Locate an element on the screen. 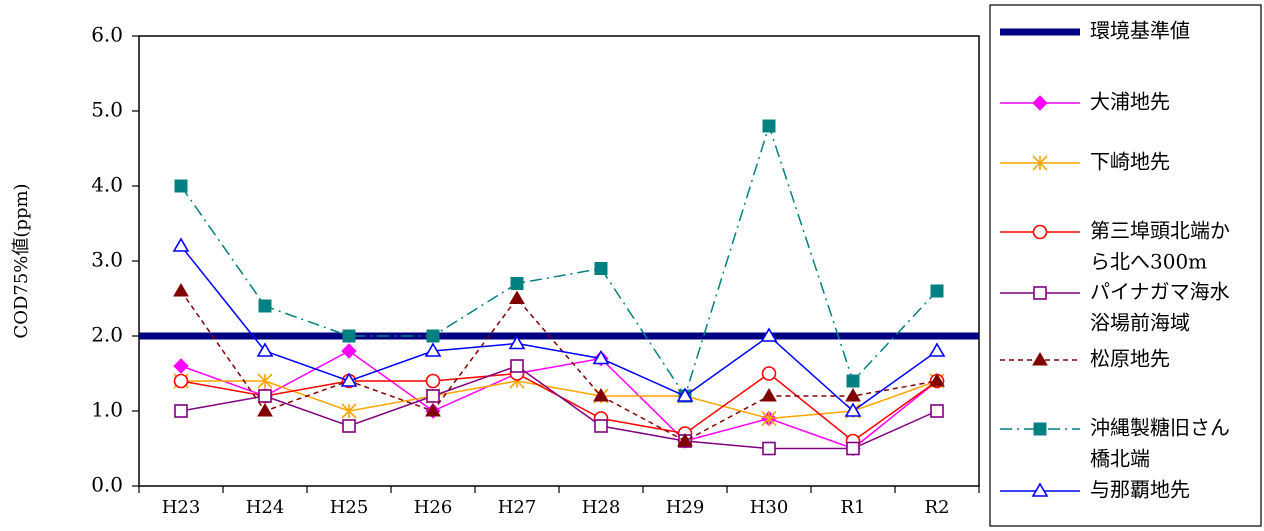 This screenshot has width=1264, height=531. y-tick-label: 0.0 is located at coordinates (107, 485).